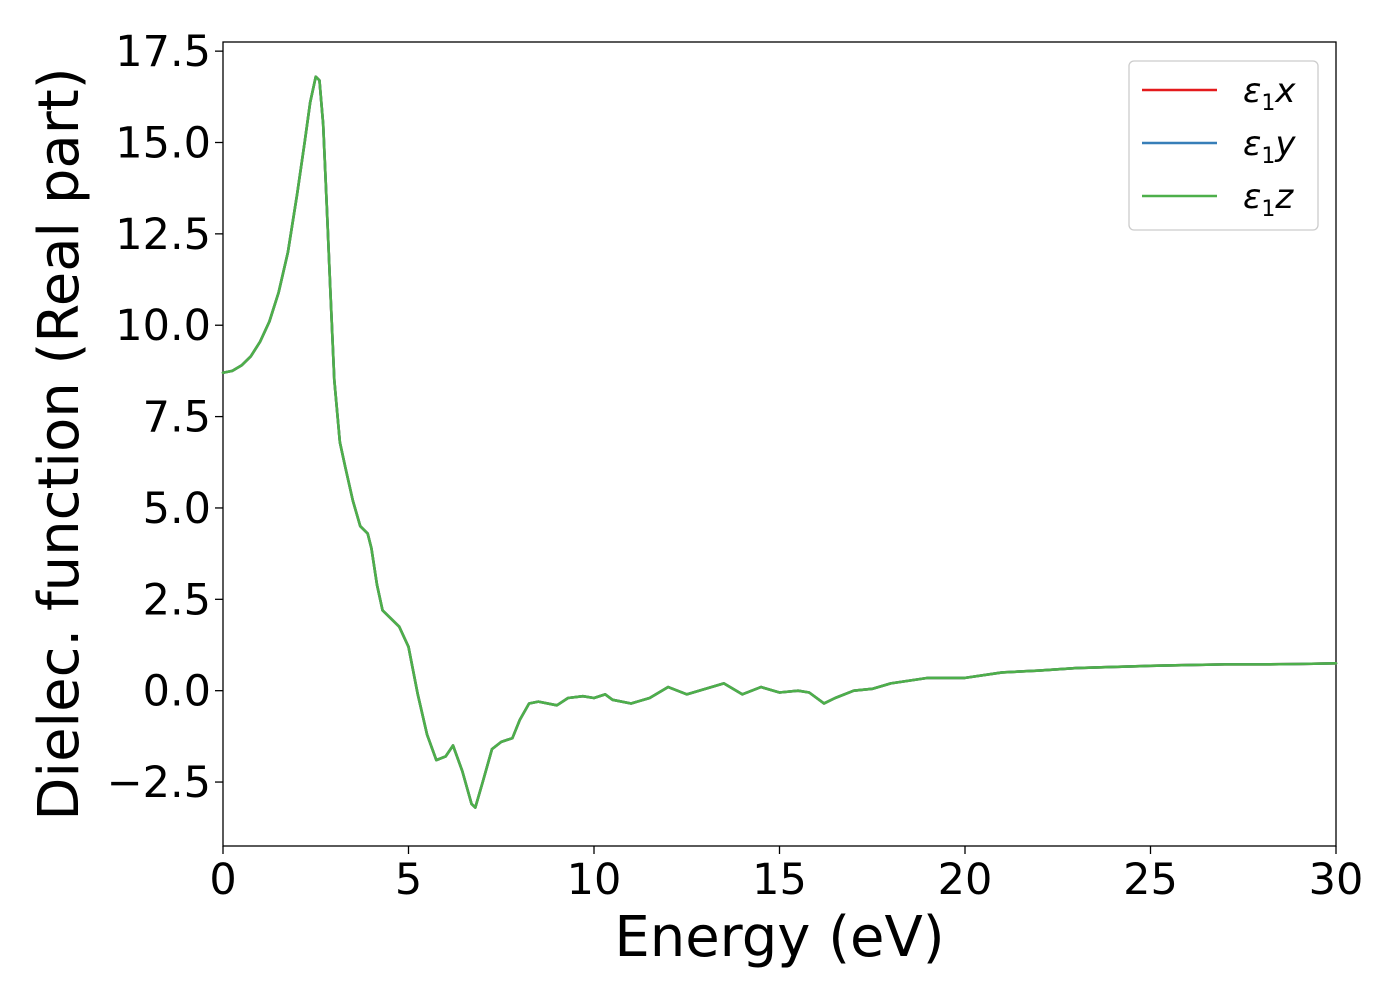 Image resolution: width=1400 pixels, height=1000 pixels. What do you see at coordinates (163, 52) in the screenshot?
I see `y-tick-label: 17.5` at bounding box center [163, 52].